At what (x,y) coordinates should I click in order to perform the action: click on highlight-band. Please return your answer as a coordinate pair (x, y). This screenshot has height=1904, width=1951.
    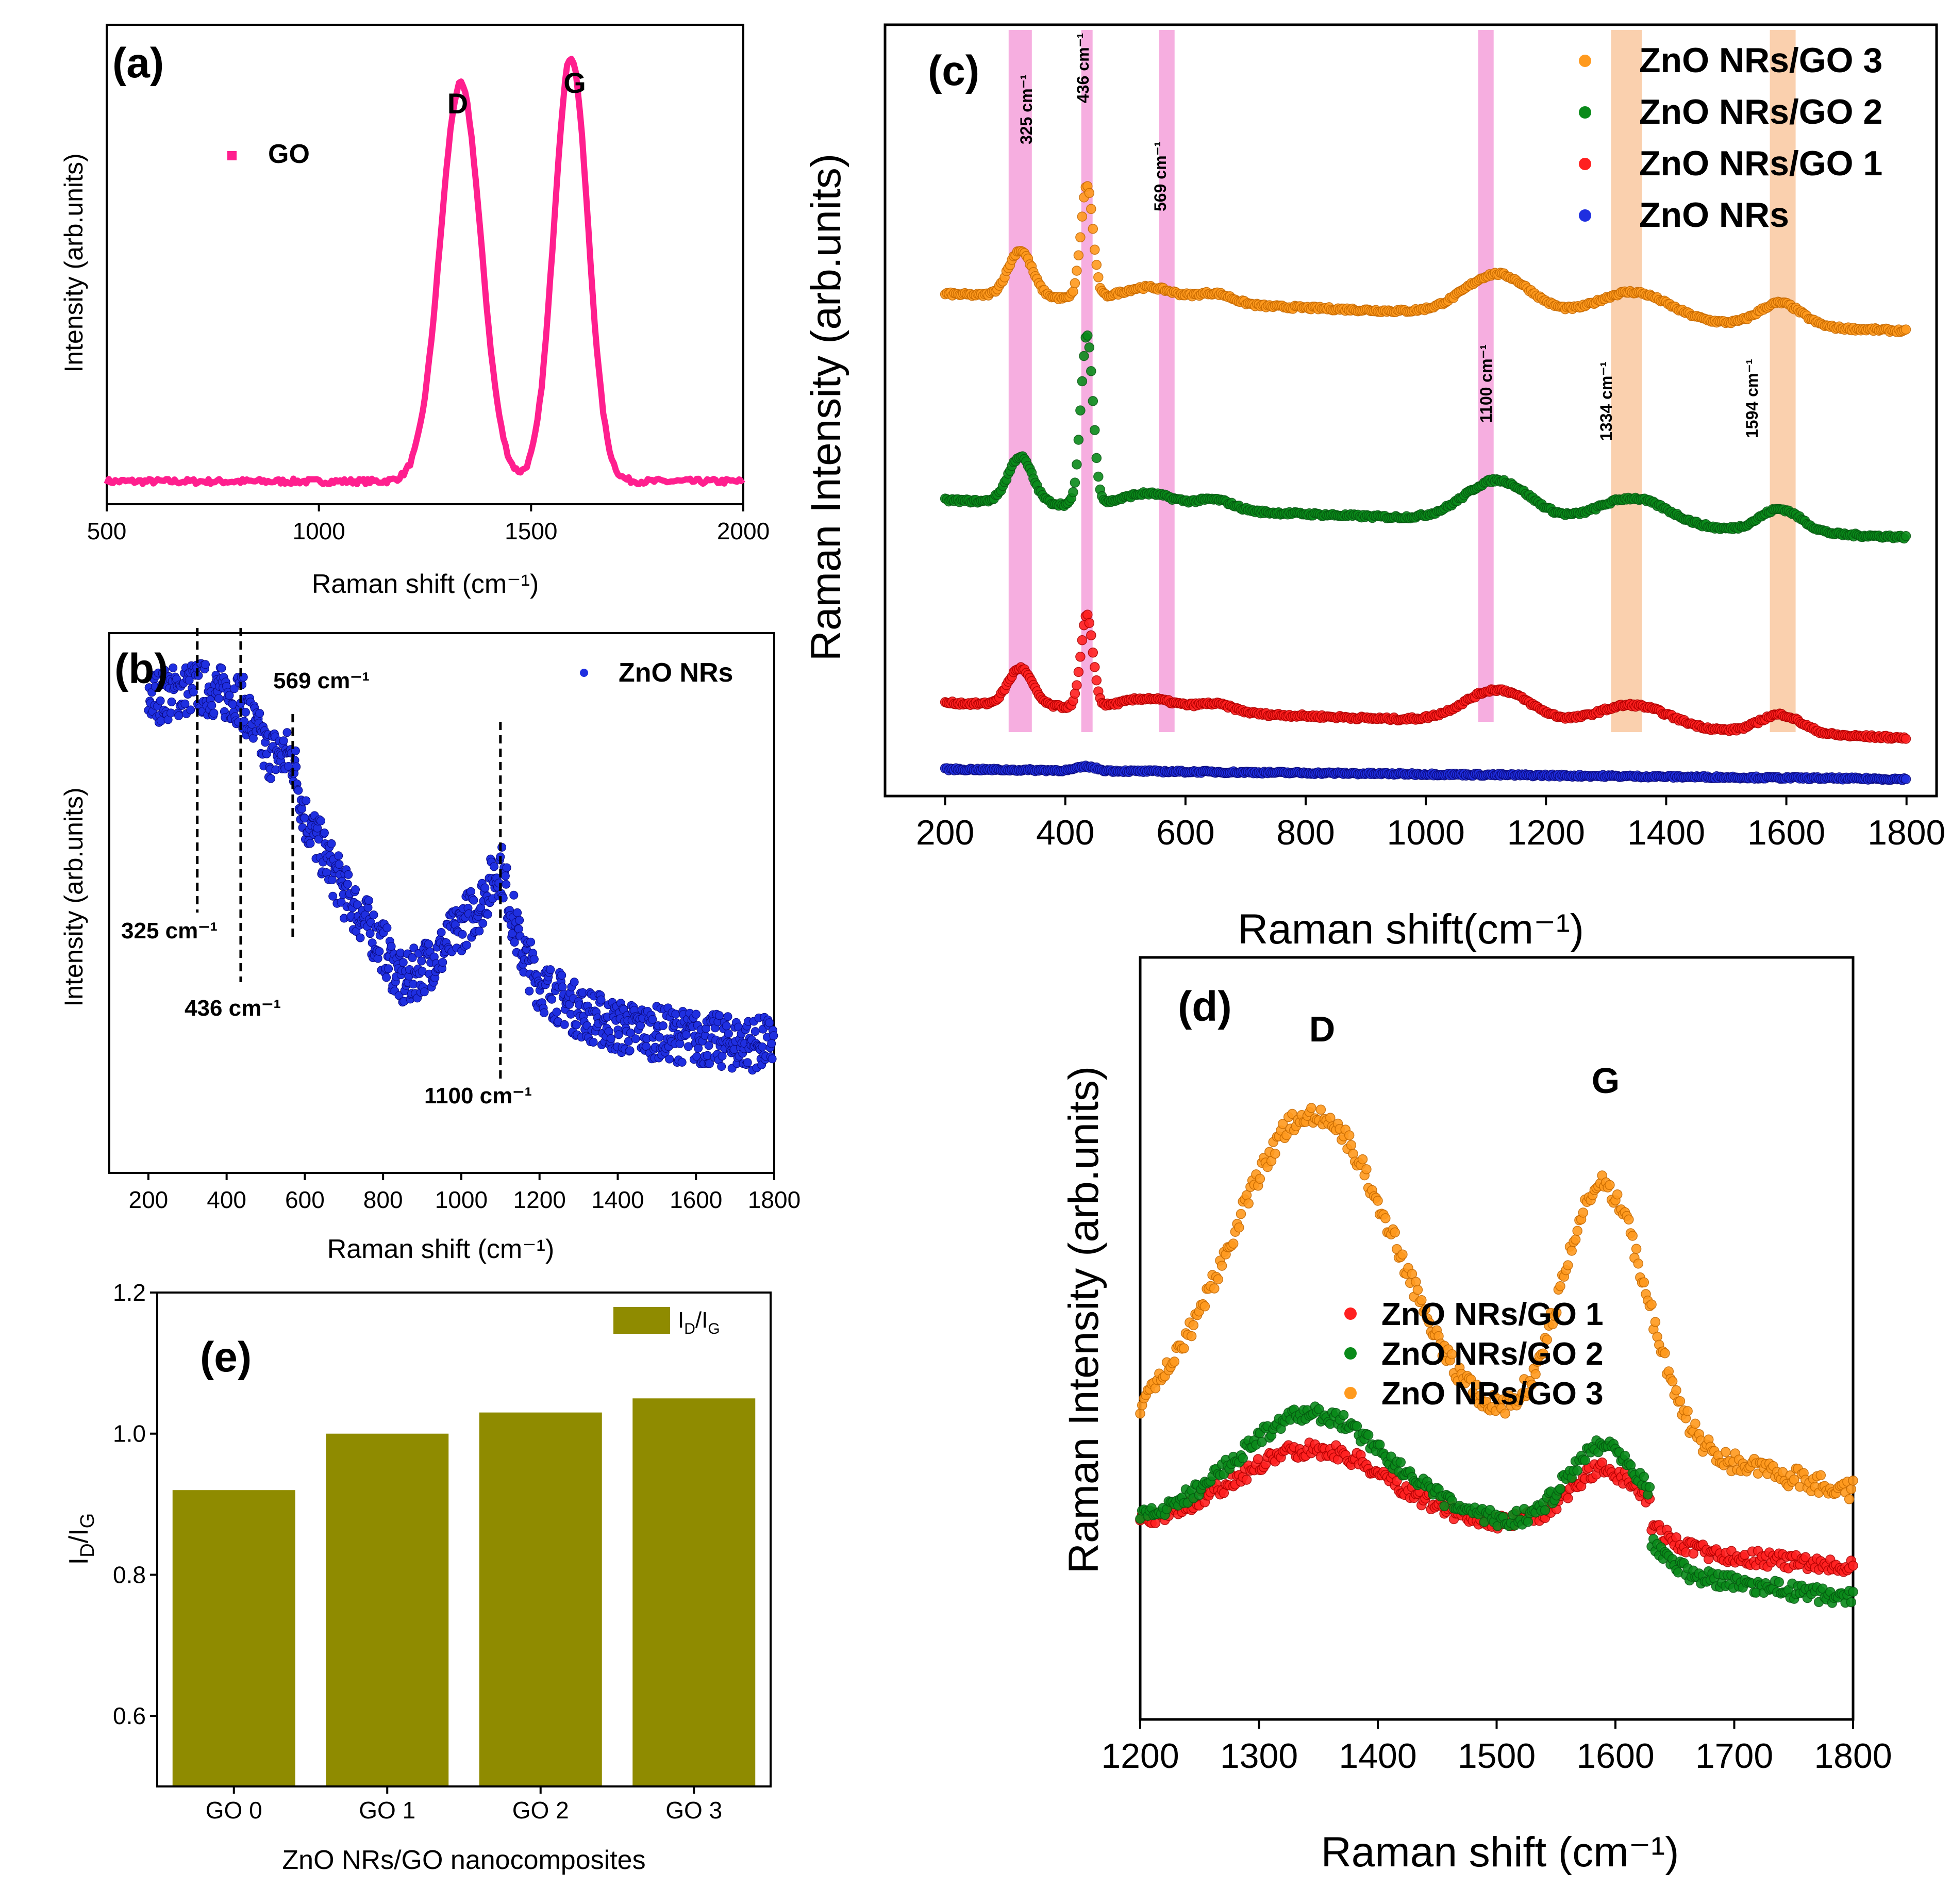
    Looking at the image, I should click on (1020, 381).